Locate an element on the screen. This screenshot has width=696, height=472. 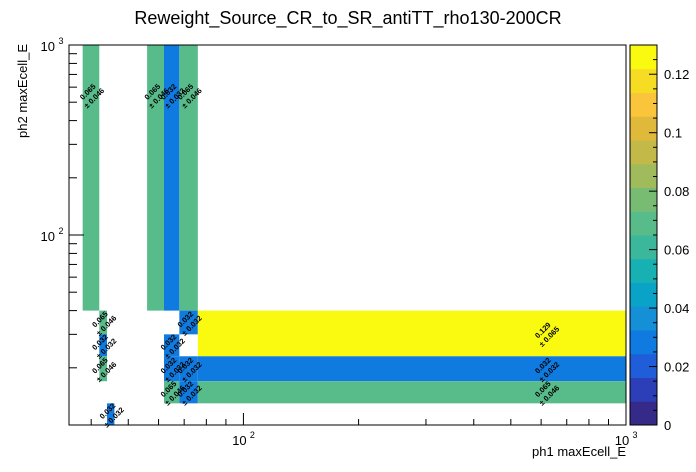
color-scale-label: 0.06 is located at coordinates (676, 250).